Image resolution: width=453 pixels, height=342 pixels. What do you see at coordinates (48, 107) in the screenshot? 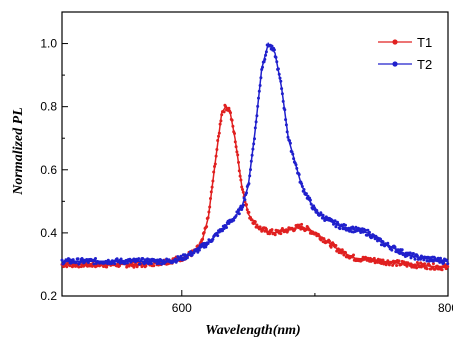
I see `y-tick-label: 0.8` at bounding box center [48, 107].